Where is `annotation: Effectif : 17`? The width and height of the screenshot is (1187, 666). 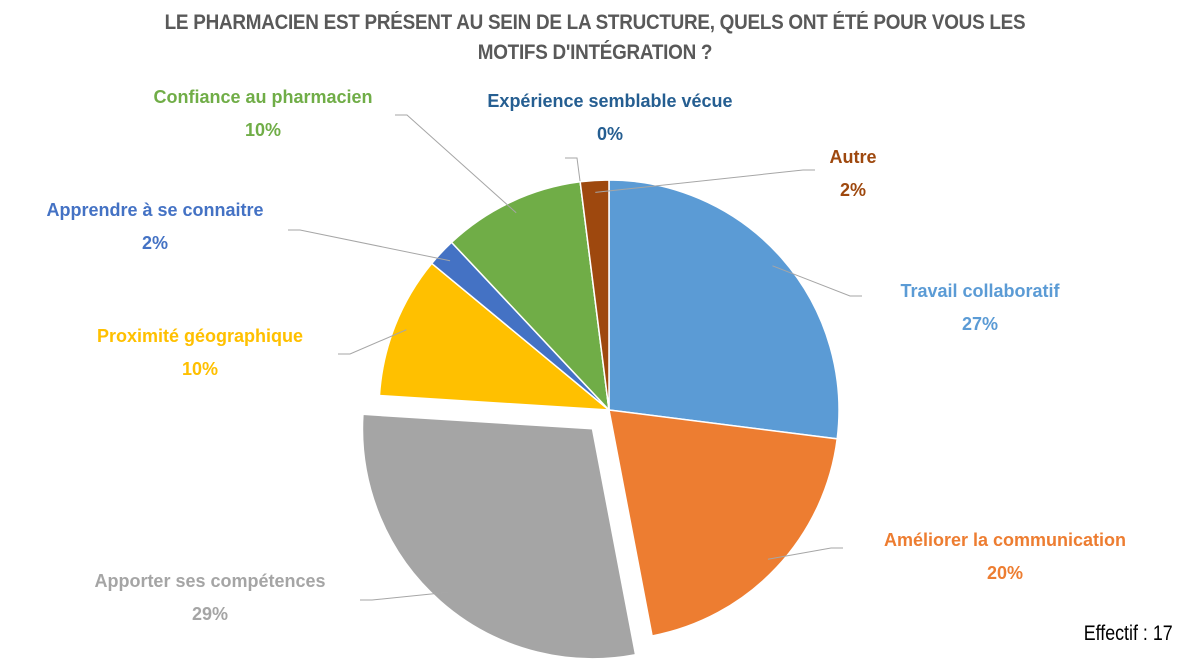
annotation: Effectif : 17 is located at coordinates (1128, 633).